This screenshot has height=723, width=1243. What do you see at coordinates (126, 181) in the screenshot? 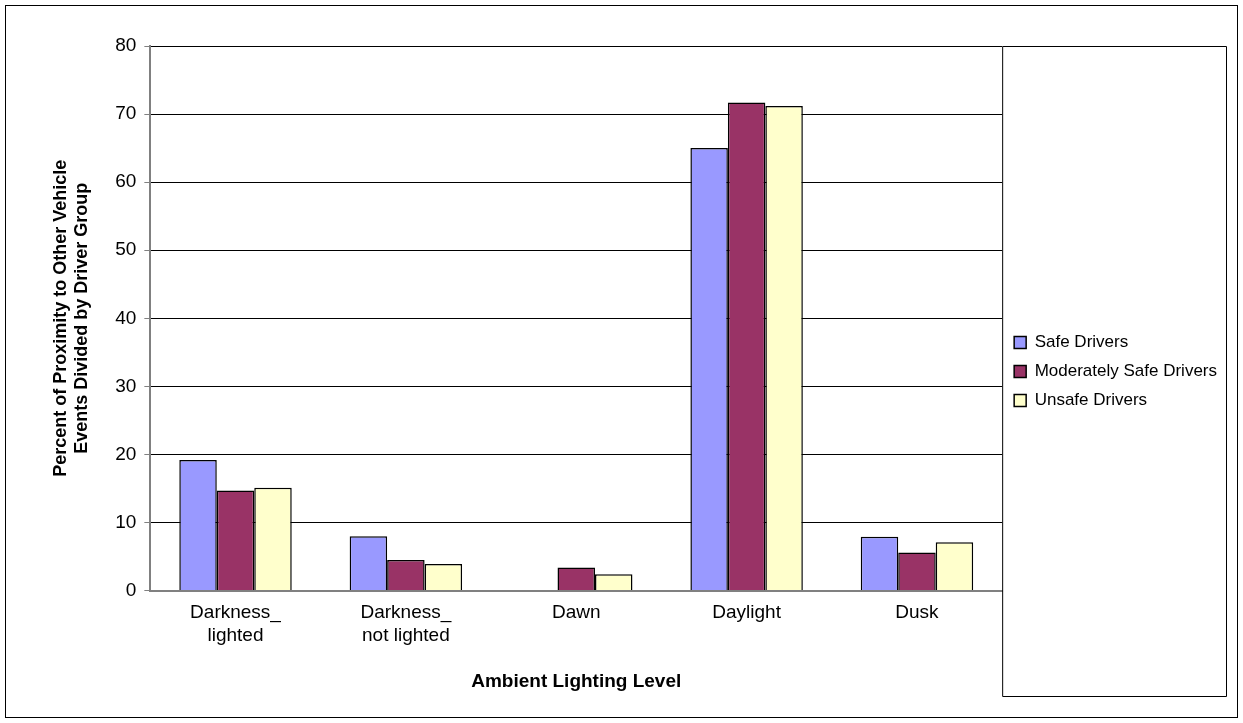
I see `y-tick-label: 60` at bounding box center [126, 181].